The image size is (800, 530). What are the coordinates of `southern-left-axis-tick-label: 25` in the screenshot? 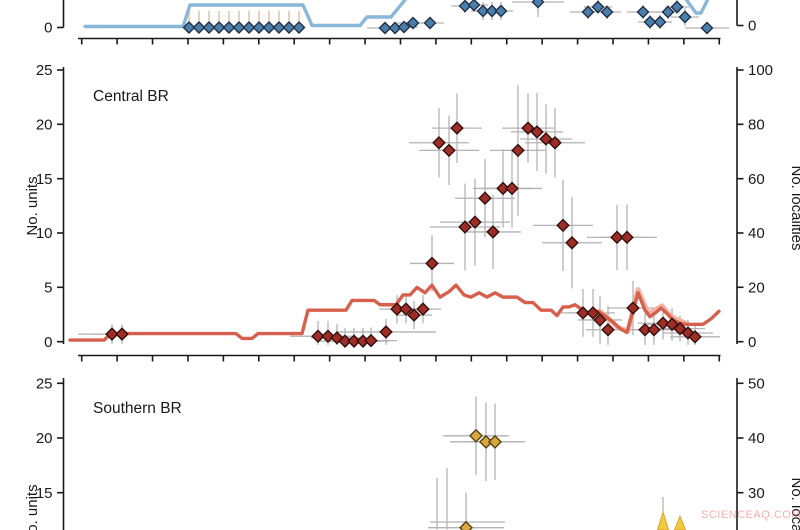 It's located at (44, 384).